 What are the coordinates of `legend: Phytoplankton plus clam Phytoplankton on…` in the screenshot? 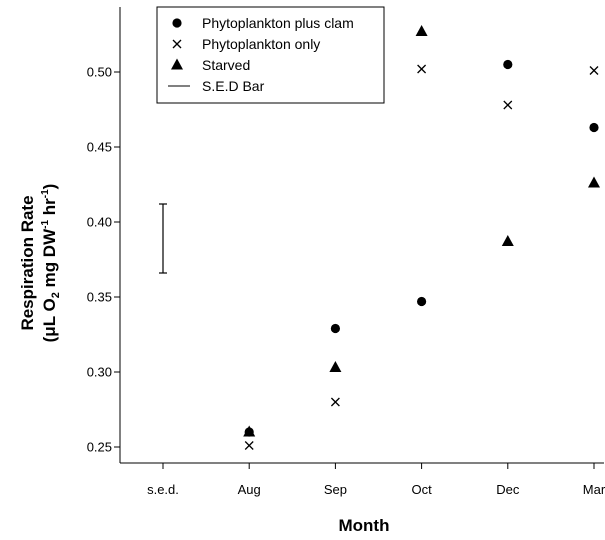 It's located at (270, 55).